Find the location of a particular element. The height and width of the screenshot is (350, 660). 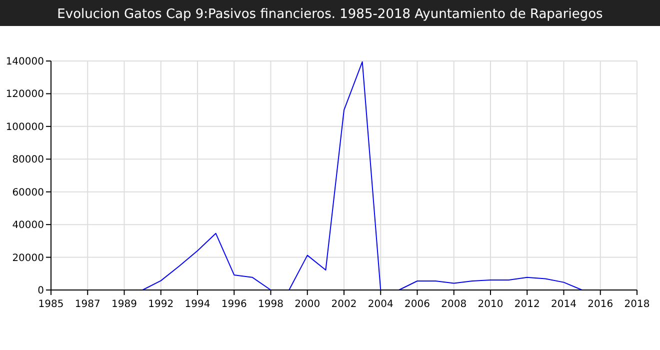

x-tick-label: 2012 is located at coordinates (527, 304).